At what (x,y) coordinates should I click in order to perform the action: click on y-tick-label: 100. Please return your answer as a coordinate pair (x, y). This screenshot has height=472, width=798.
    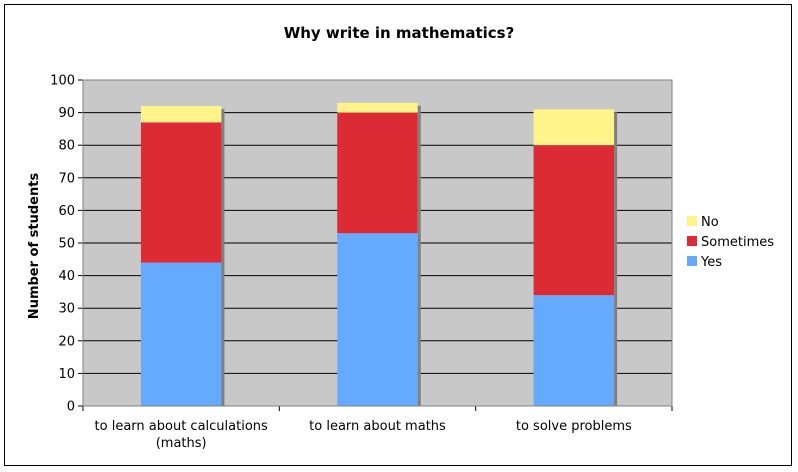
    Looking at the image, I should click on (62, 81).